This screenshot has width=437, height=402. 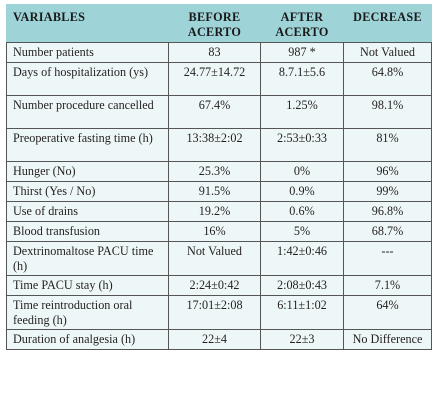 I want to click on cell-variable: Days of hospitalization (ys), so click(x=87, y=79).